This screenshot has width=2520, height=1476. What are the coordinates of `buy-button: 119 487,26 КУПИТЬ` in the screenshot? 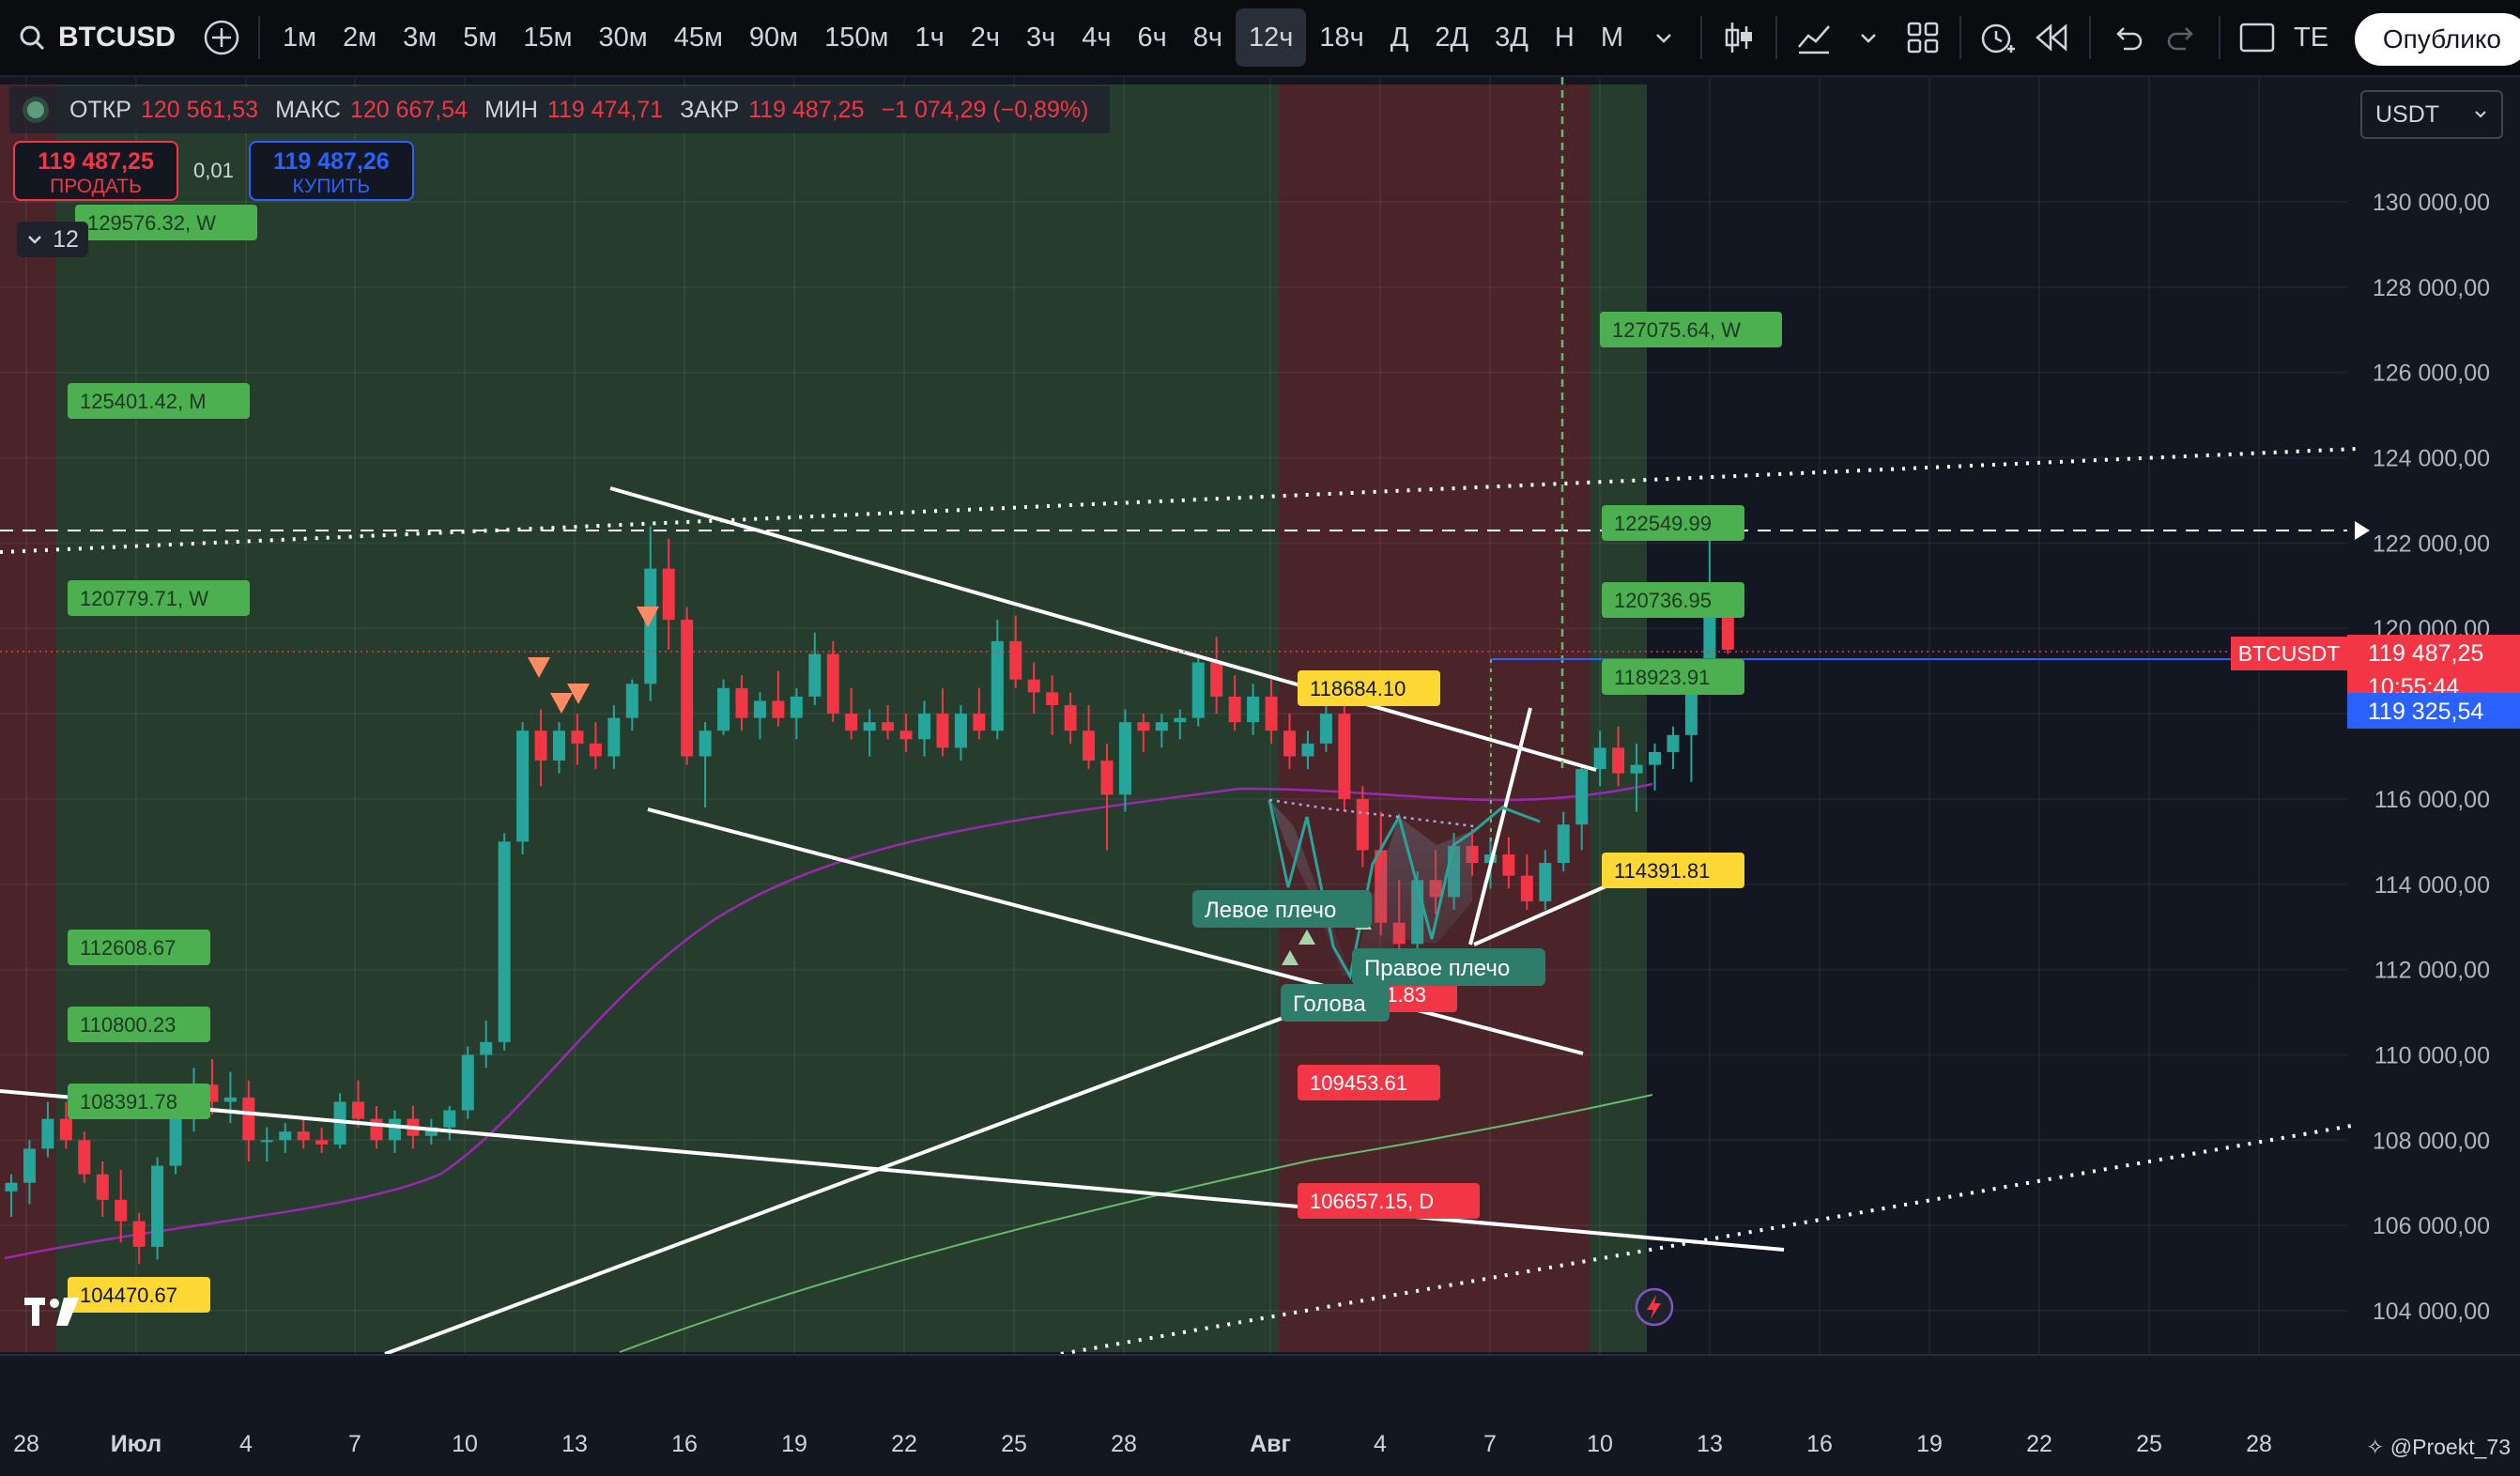 It's located at (331, 171).